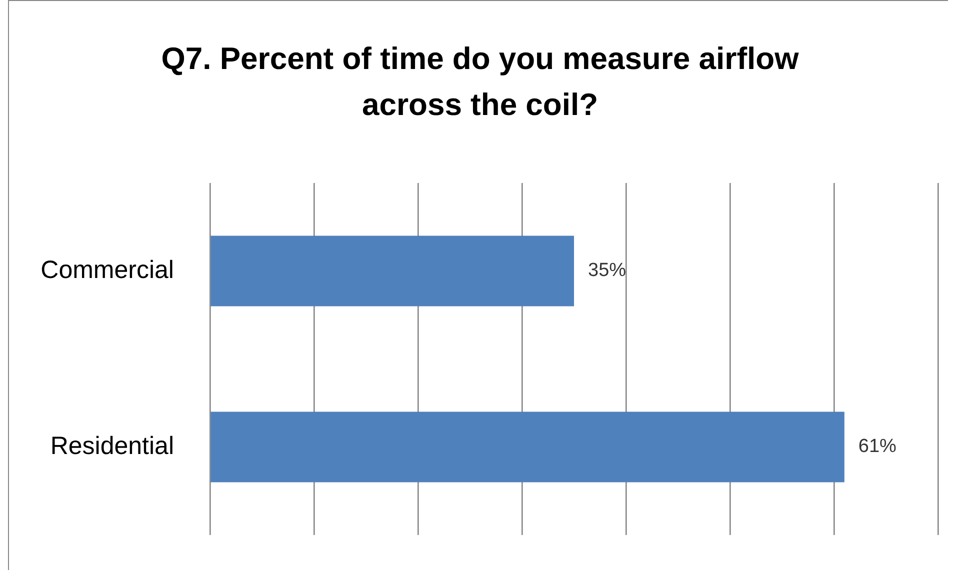 The image size is (953, 578). I want to click on y-tick-label: Residential, so click(112, 446).